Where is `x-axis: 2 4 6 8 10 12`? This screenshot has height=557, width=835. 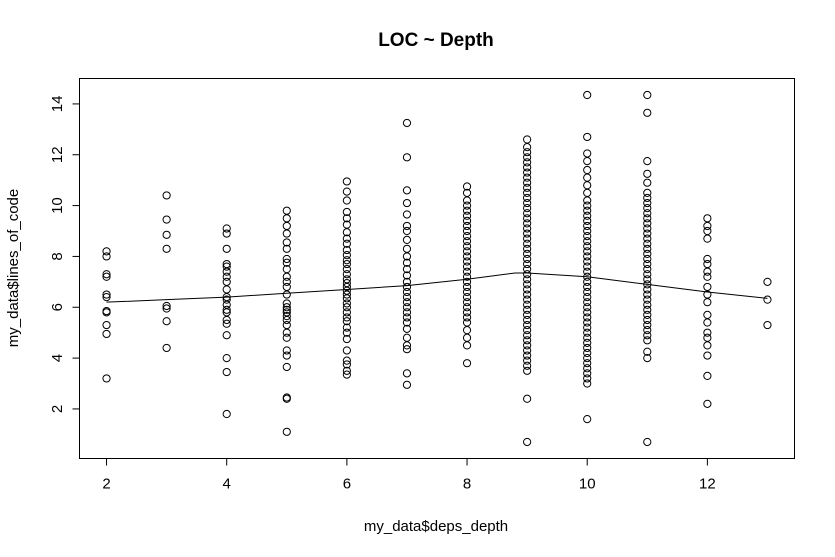 x-axis: 2 4 6 8 10 12 is located at coordinates (409, 475).